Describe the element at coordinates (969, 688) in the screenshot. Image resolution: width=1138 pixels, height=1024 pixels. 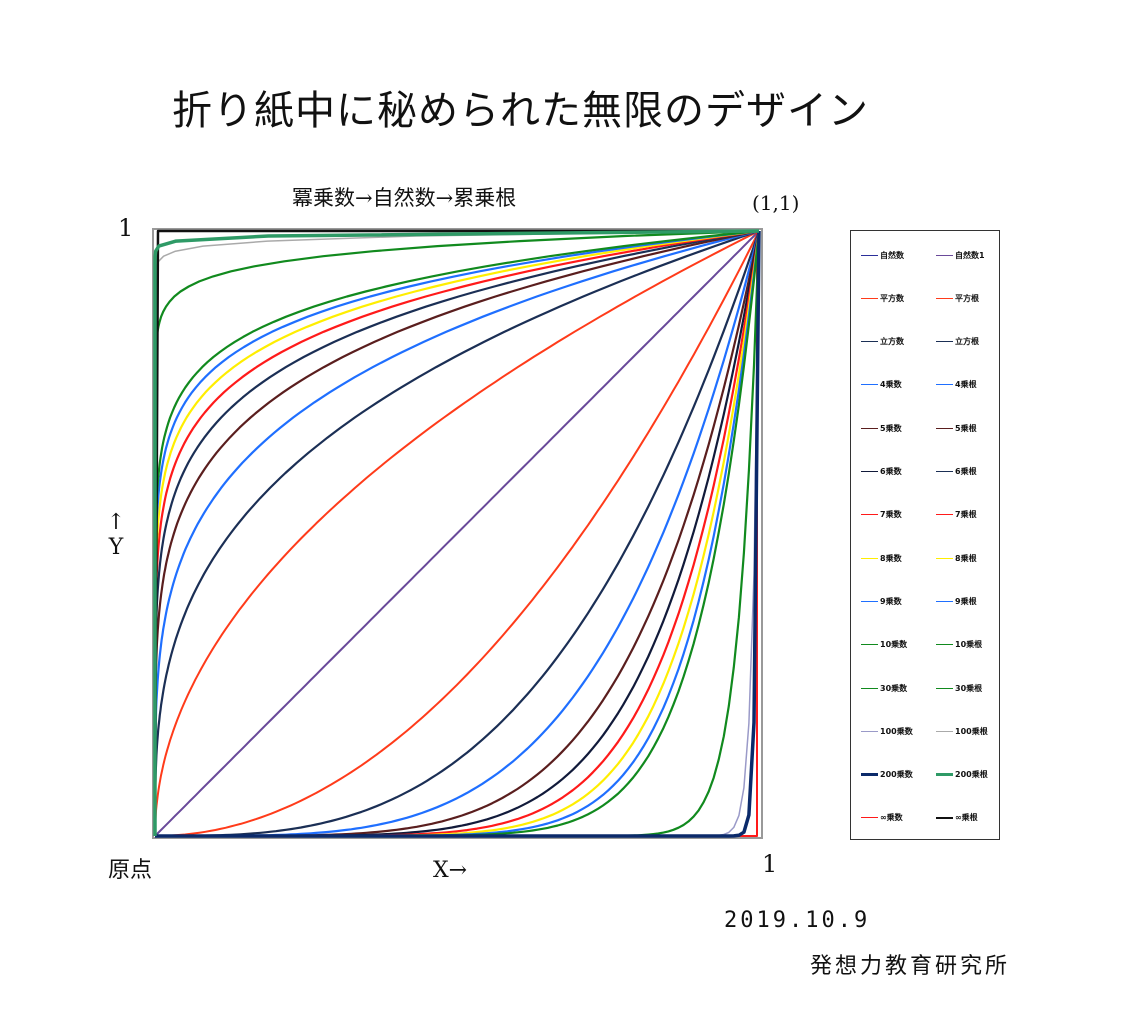
I see `legend-label: 30乗根` at that location.